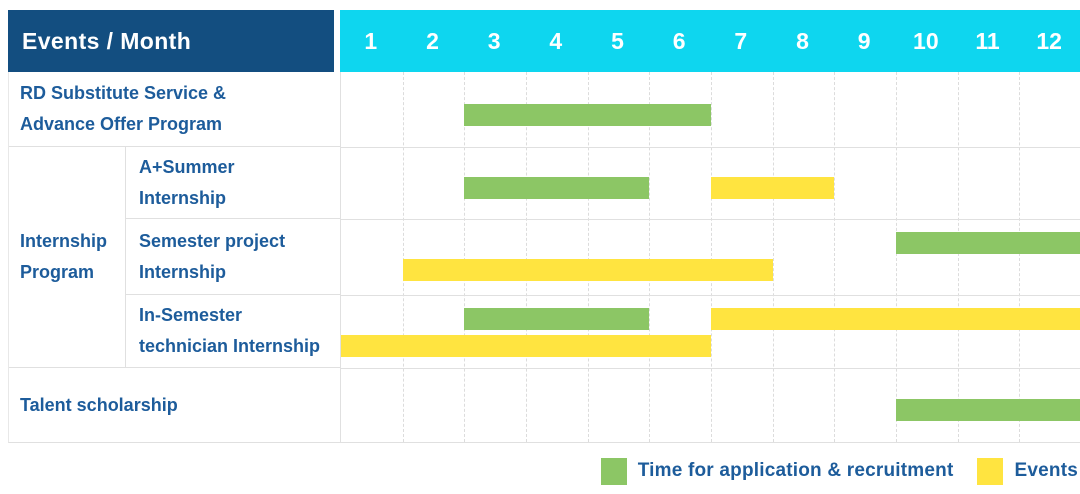 The image size is (1080, 494). Describe the element at coordinates (233, 257) in the screenshot. I see `row-label-semester-project: Semester project Internship` at that location.